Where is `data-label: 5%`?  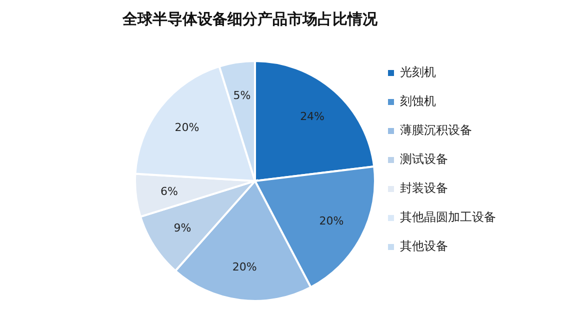
data-label: 5% is located at coordinates (242, 95).